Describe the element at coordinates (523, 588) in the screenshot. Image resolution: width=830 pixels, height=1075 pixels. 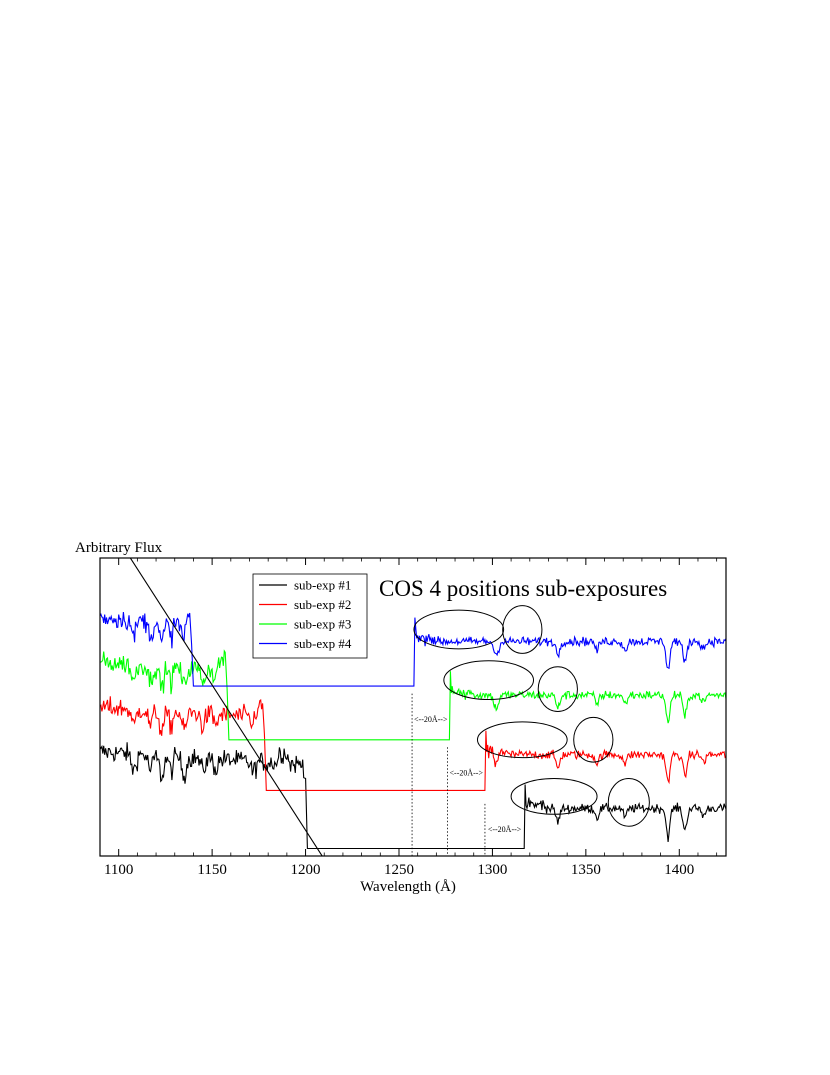
I see `chart-title: COS 4 positions sub-exposures` at that location.